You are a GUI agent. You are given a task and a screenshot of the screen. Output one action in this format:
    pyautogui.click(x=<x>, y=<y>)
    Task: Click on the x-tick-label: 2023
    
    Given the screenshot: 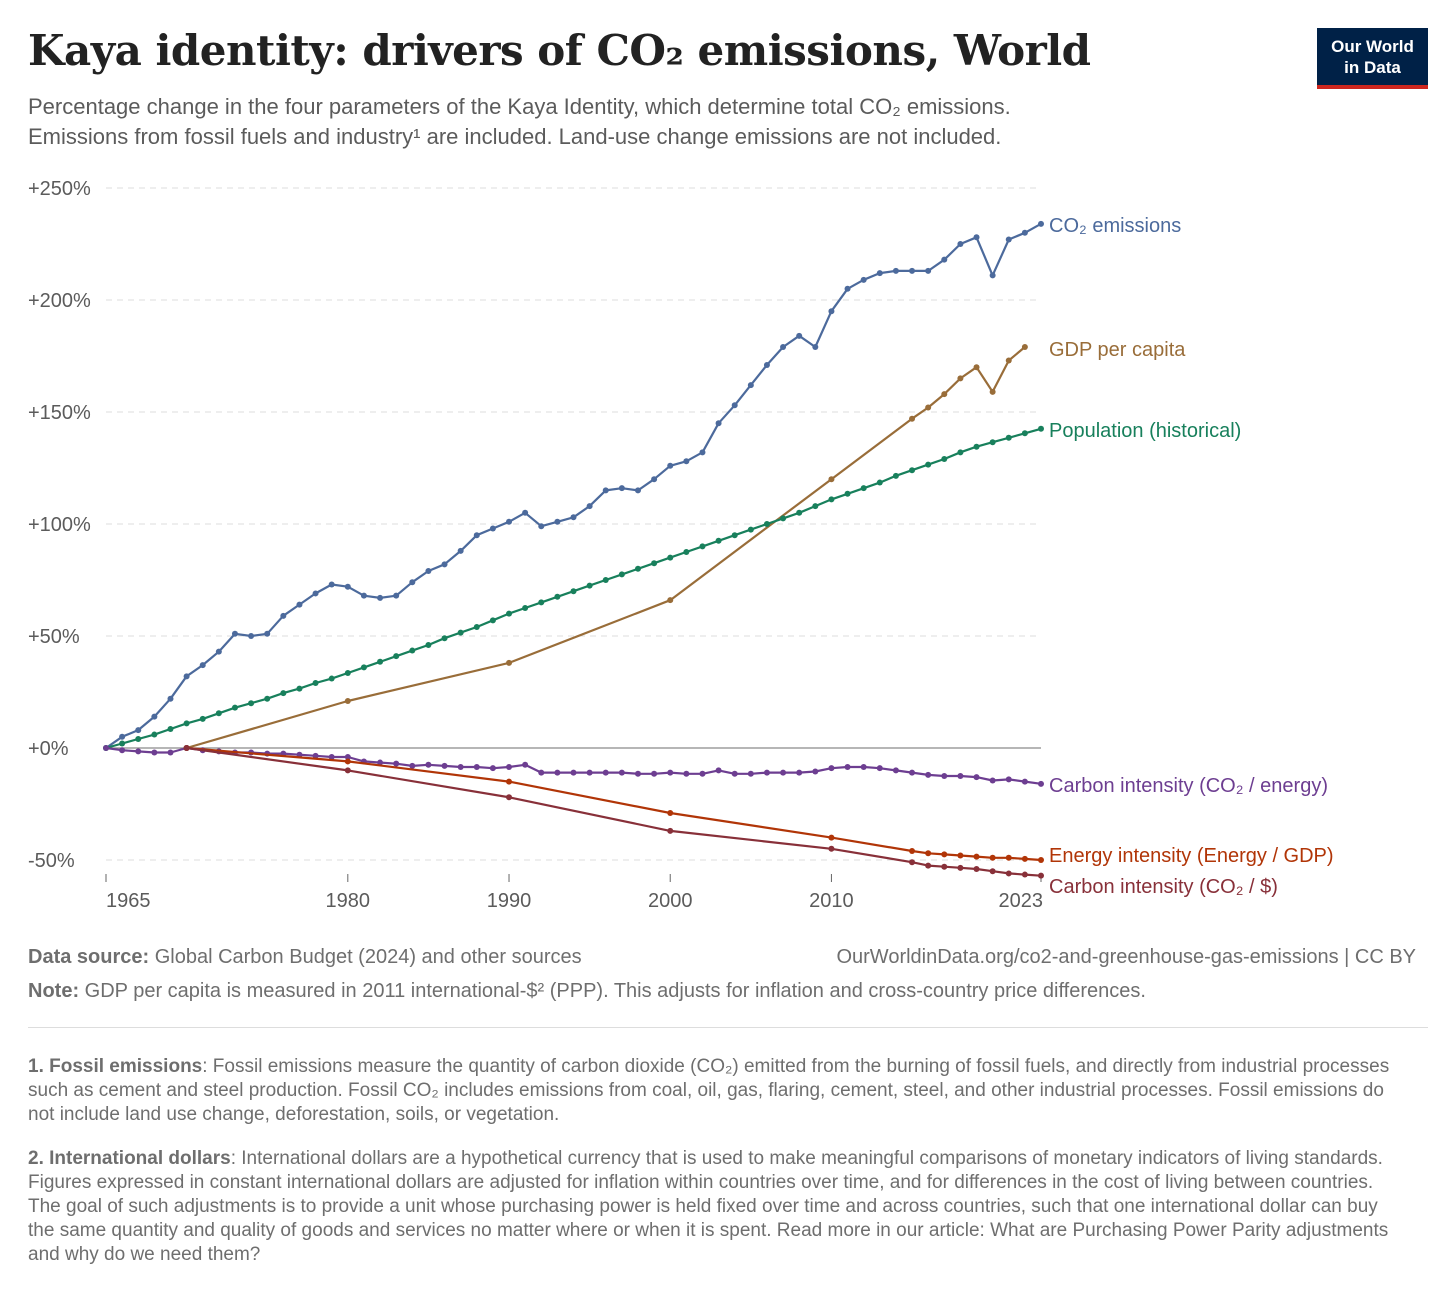 What is the action you would take?
    pyautogui.click(x=1021, y=901)
    